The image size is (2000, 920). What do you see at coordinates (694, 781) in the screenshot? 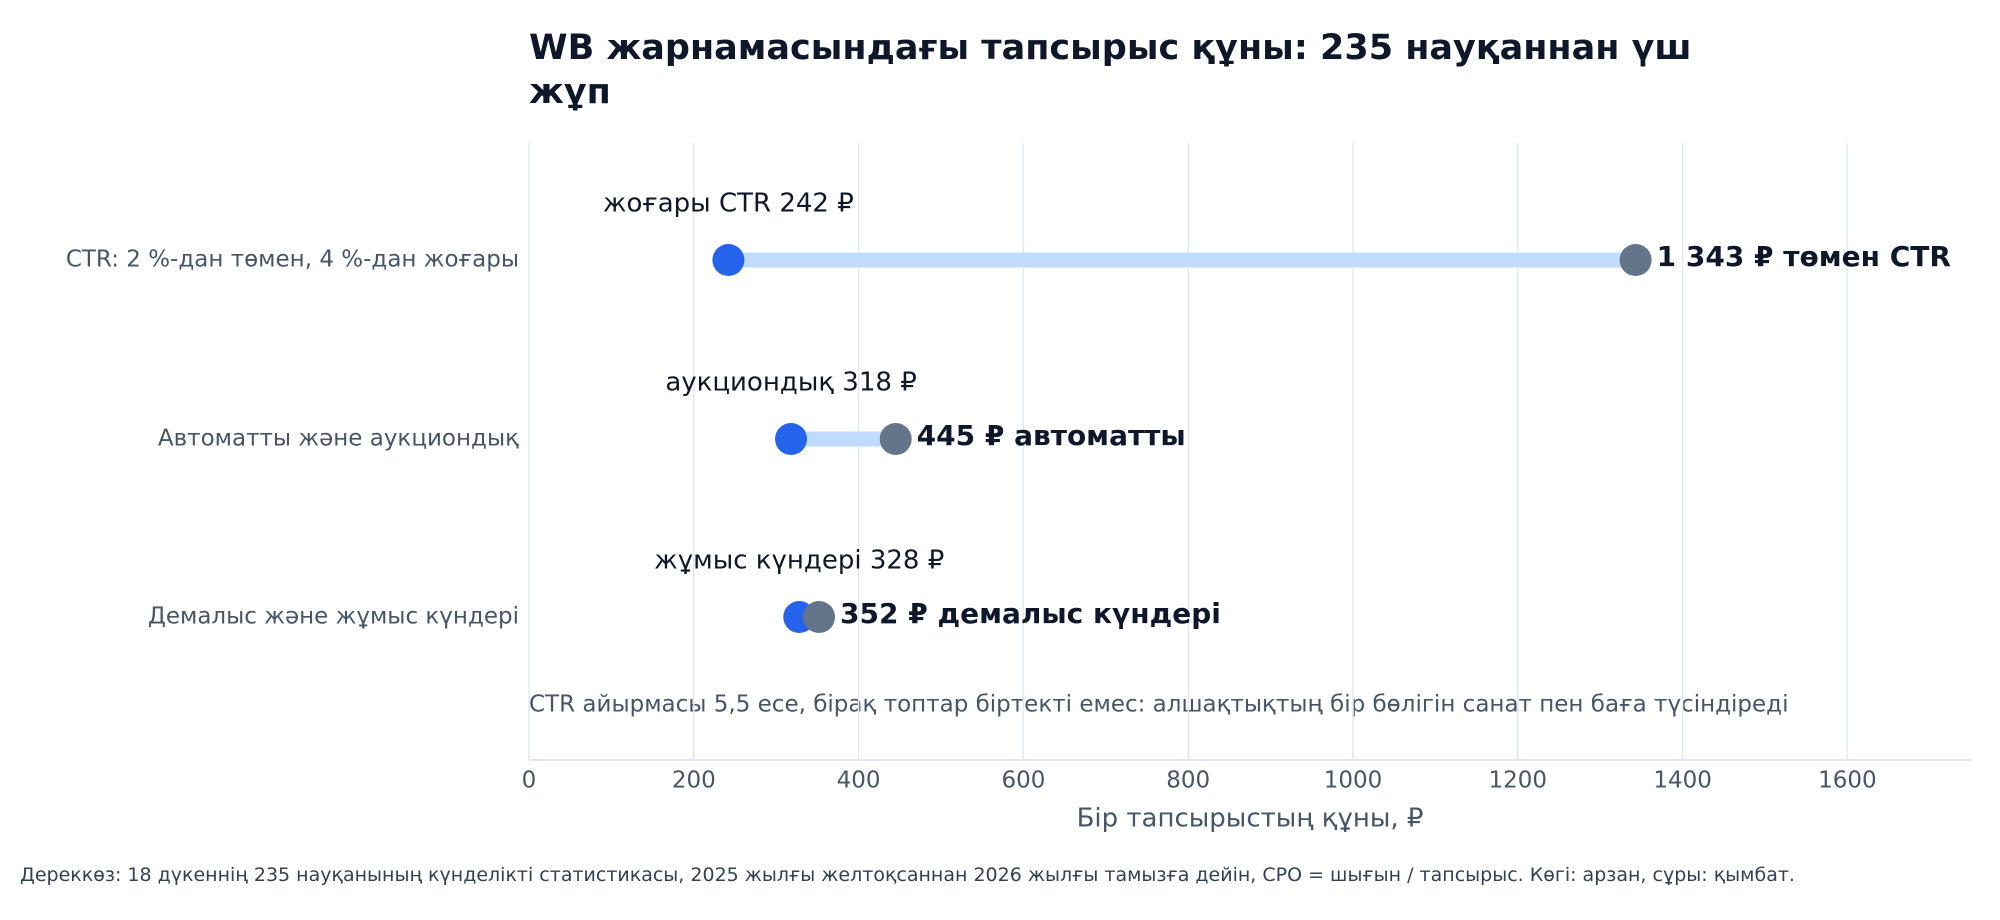
I see `x-tick-label: 200` at bounding box center [694, 781].